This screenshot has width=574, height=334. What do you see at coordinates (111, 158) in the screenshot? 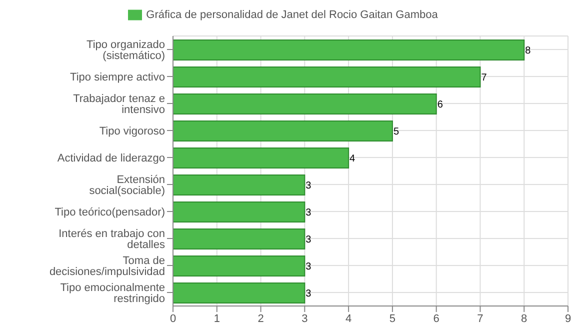
I see `y-tick-label: Actividad de liderazgo` at bounding box center [111, 158].